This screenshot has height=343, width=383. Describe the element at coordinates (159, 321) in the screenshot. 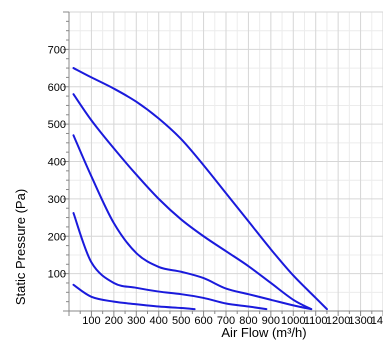

I see `x-tick-label: 400` at that location.